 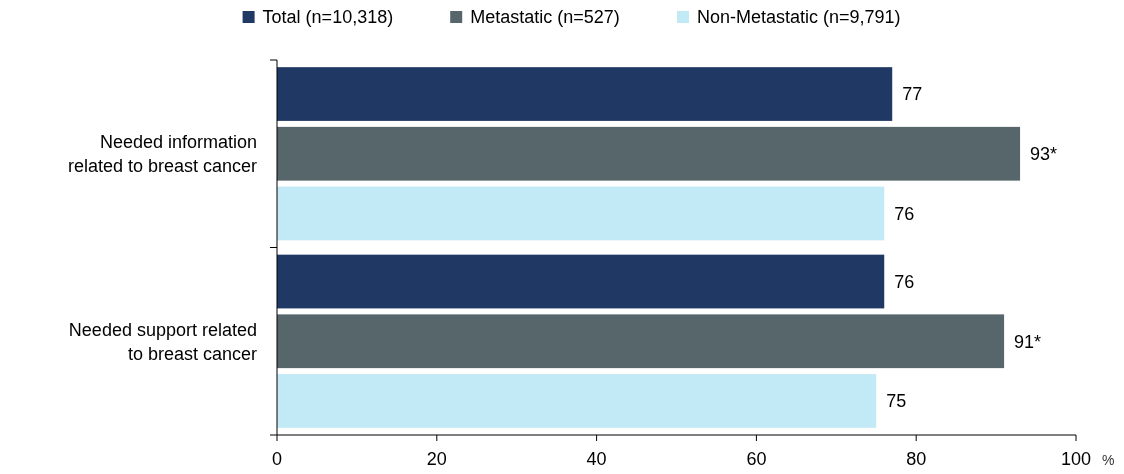 I want to click on y-tick-label: Needed information related to breast cancer, so click(x=162, y=154).